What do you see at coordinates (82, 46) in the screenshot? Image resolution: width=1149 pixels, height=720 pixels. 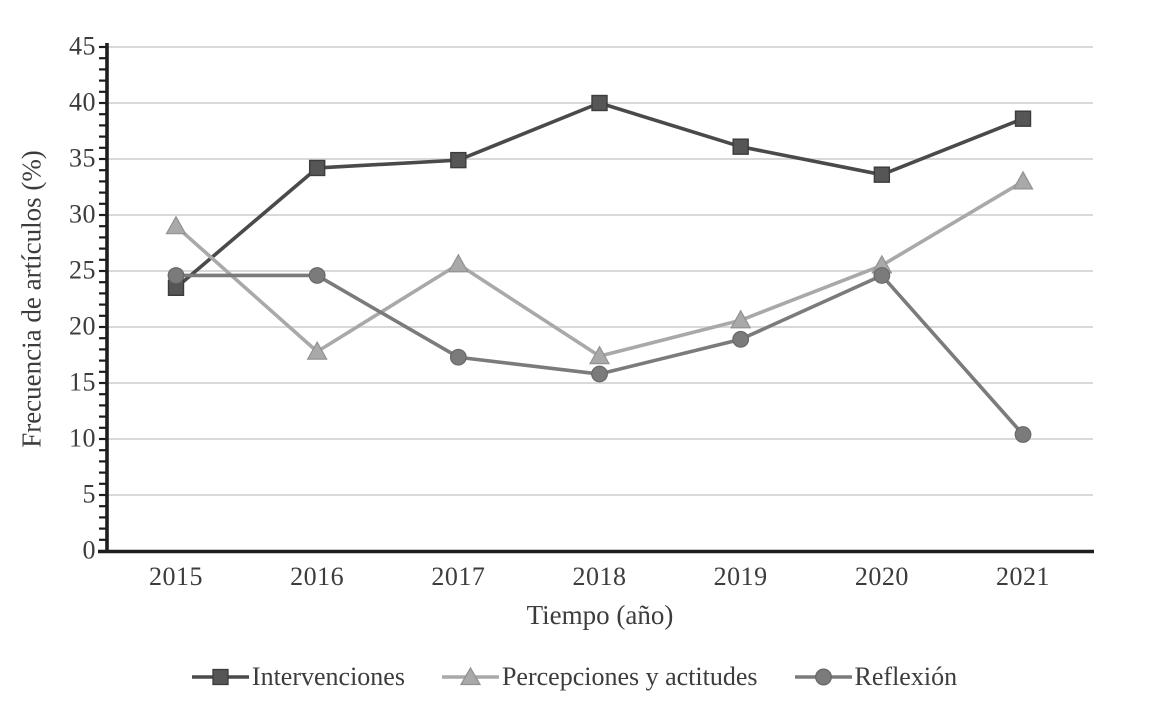 I see `y-tick-label: 45` at bounding box center [82, 46].